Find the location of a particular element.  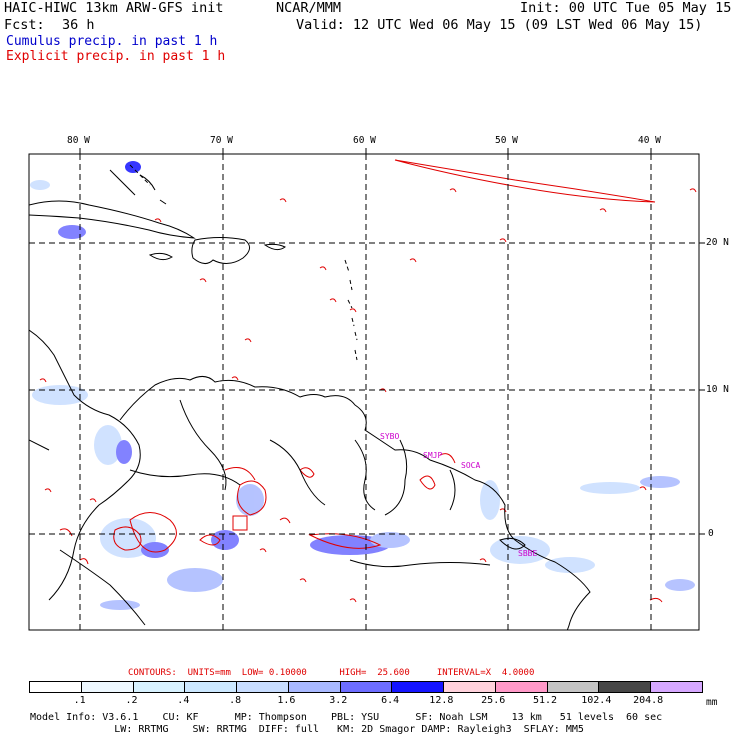

colorbar is located at coordinates (366, 687).